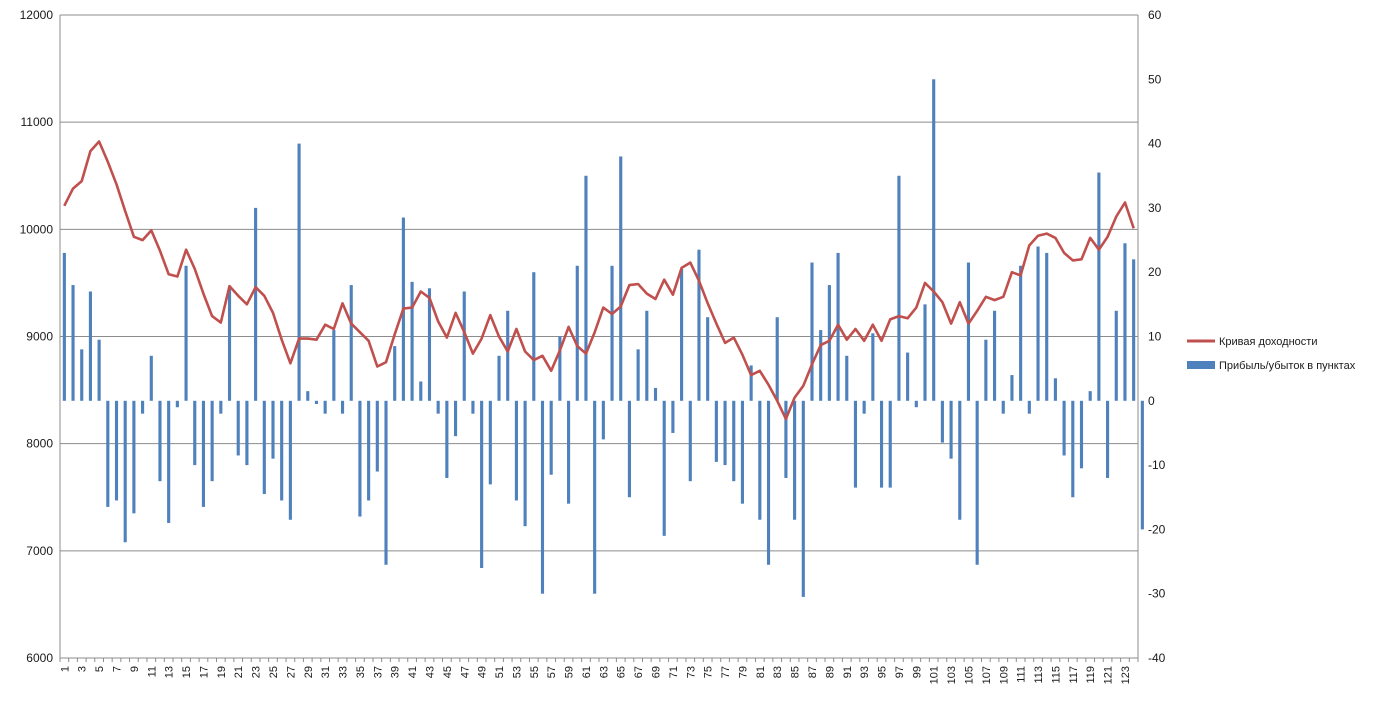 The height and width of the screenshot is (711, 1383). What do you see at coordinates (204, 672) in the screenshot?
I see `x-tick-label: 17` at bounding box center [204, 672].